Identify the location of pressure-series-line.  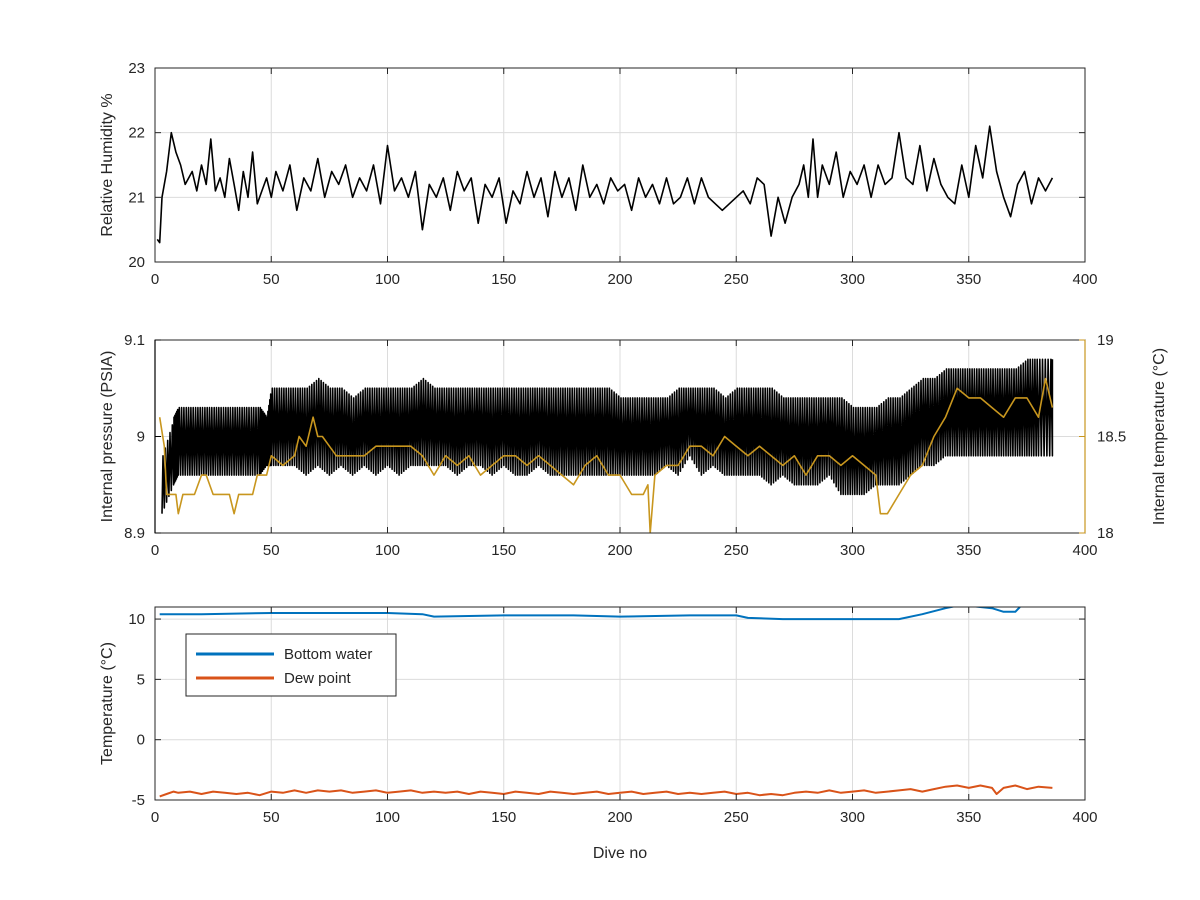
(607, 436).